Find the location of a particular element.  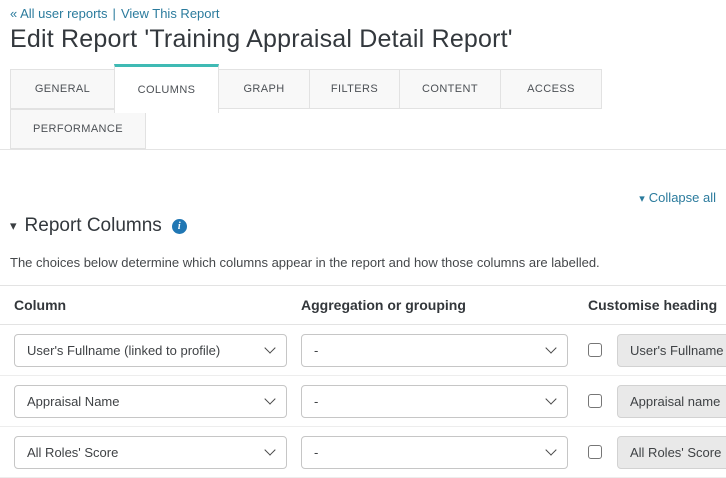

column-select: Appraisal Name is located at coordinates (150, 401).